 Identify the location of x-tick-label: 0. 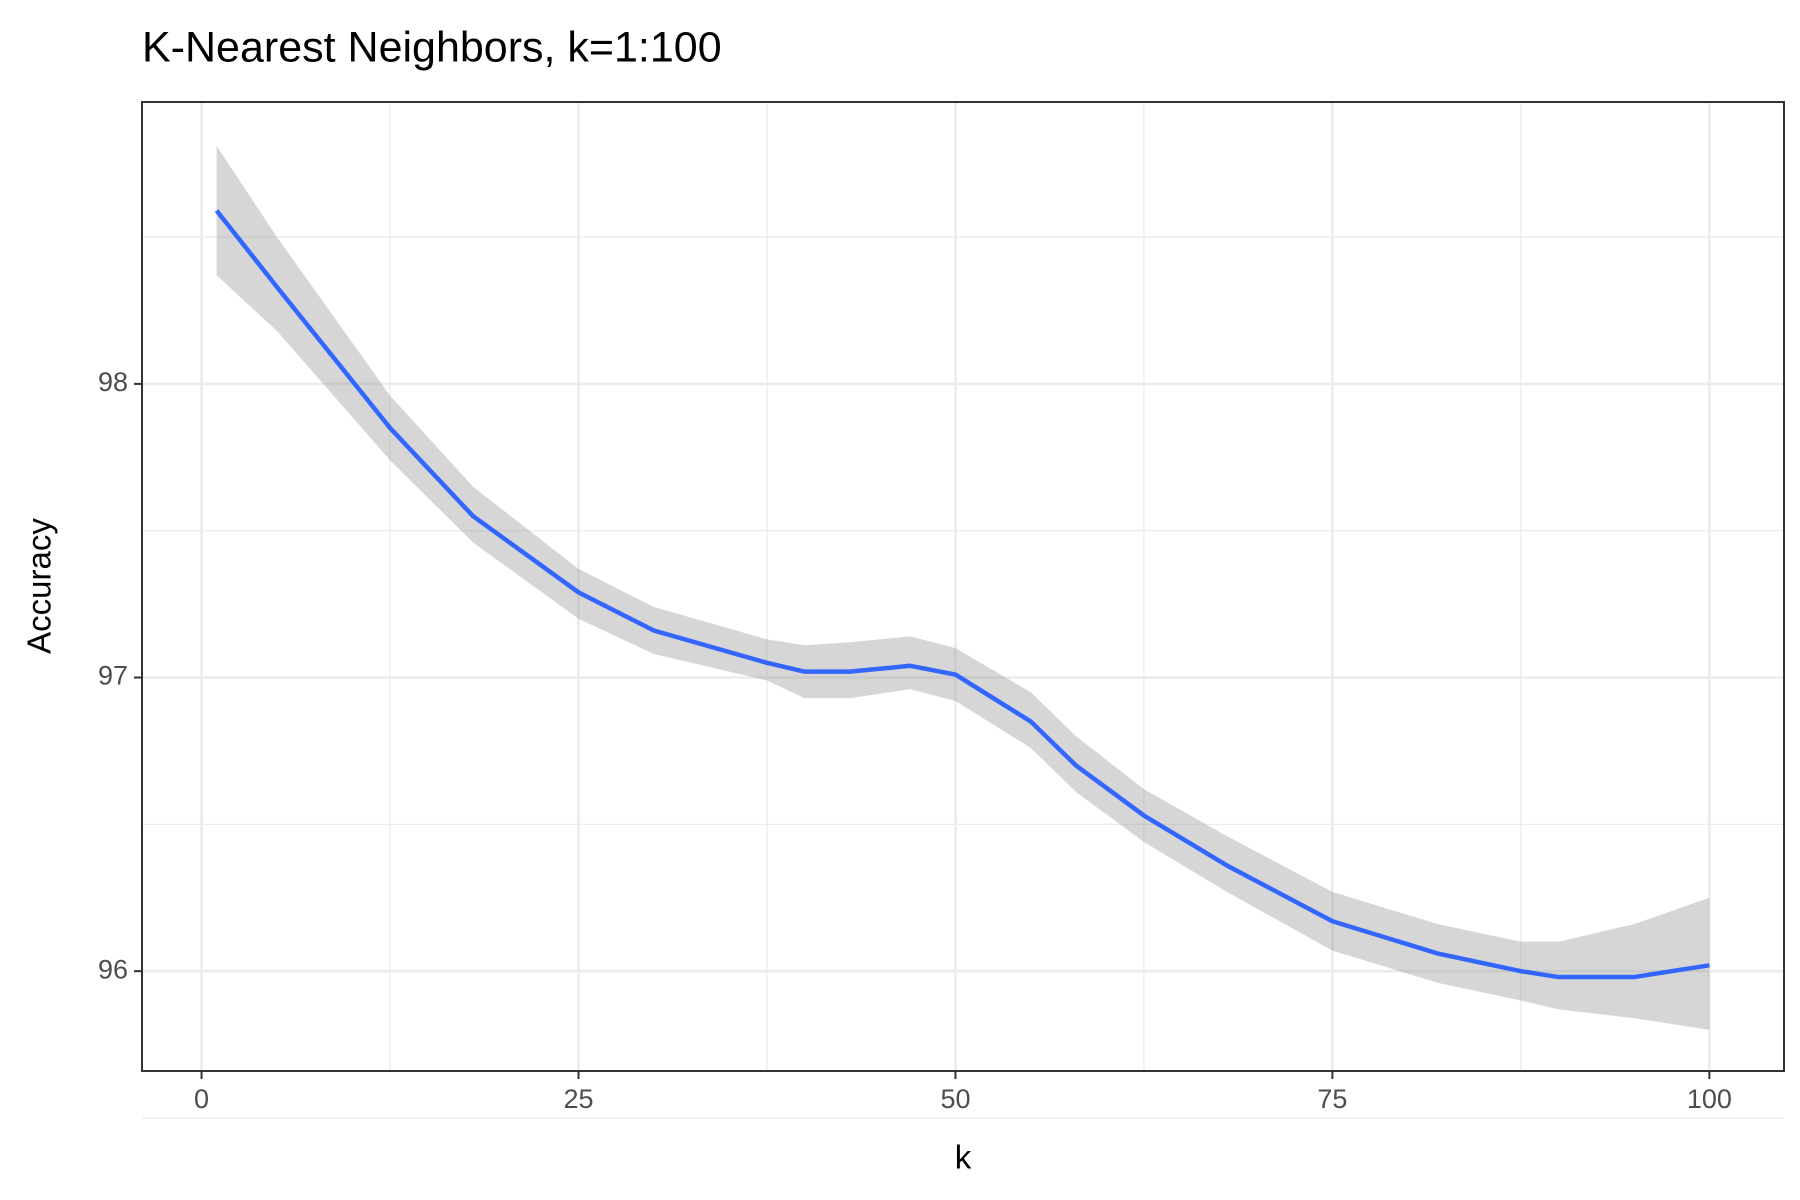
(201, 1099).